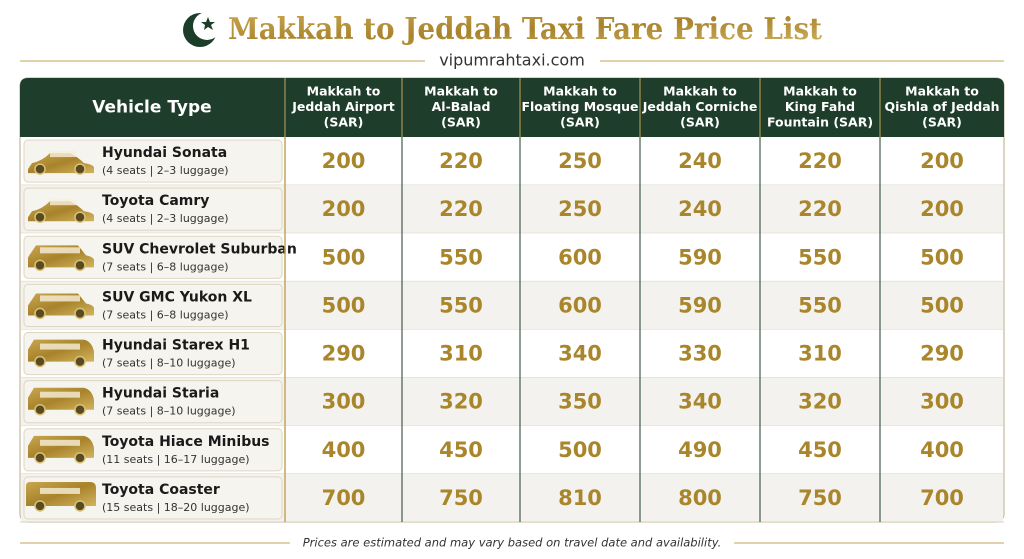 This screenshot has width=1024, height=559. I want to click on vehicle-details: (11 seats | 16–17 luggage), so click(176, 459).